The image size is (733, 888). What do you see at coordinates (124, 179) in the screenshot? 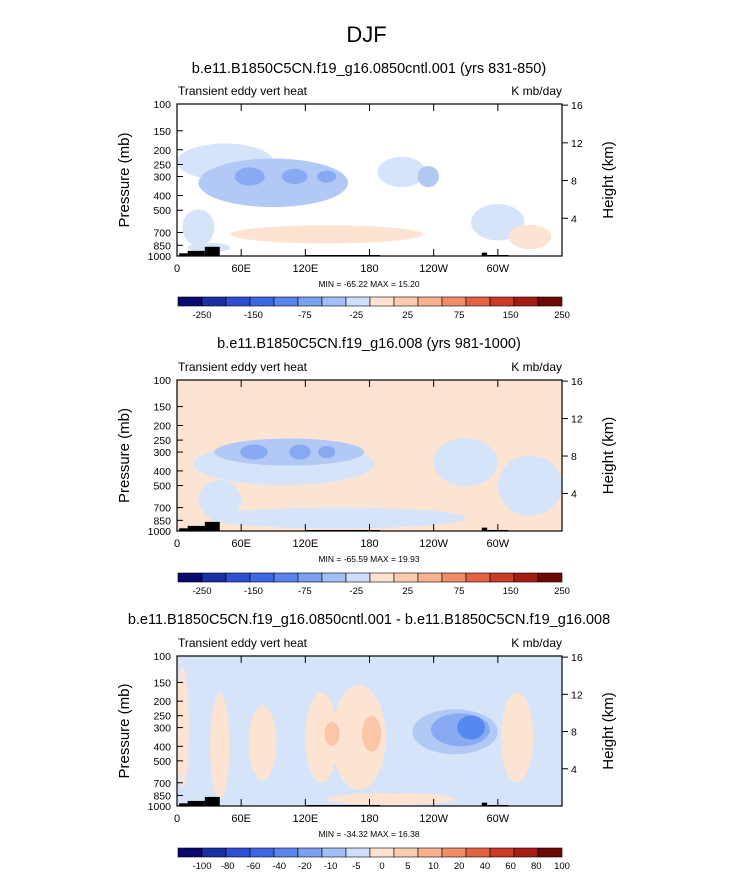
I see `y-axis-title: Pressure (mb)` at bounding box center [124, 179].